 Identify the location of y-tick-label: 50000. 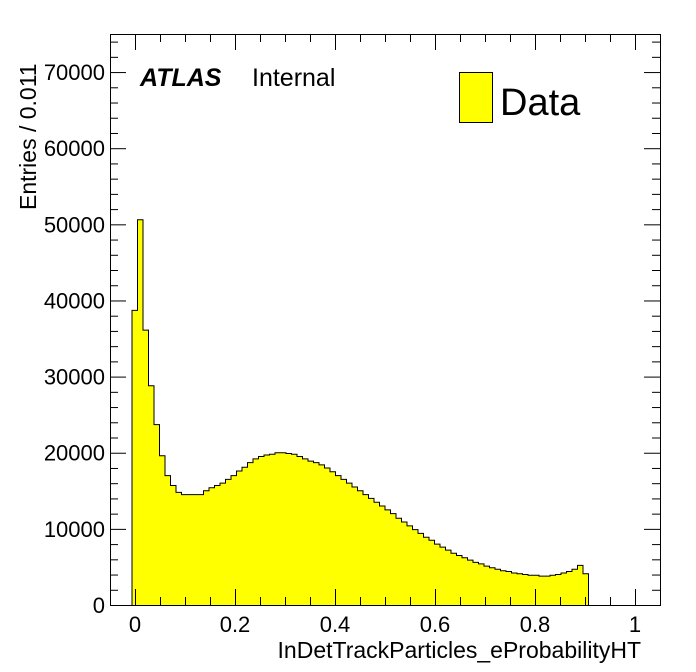
(74, 224).